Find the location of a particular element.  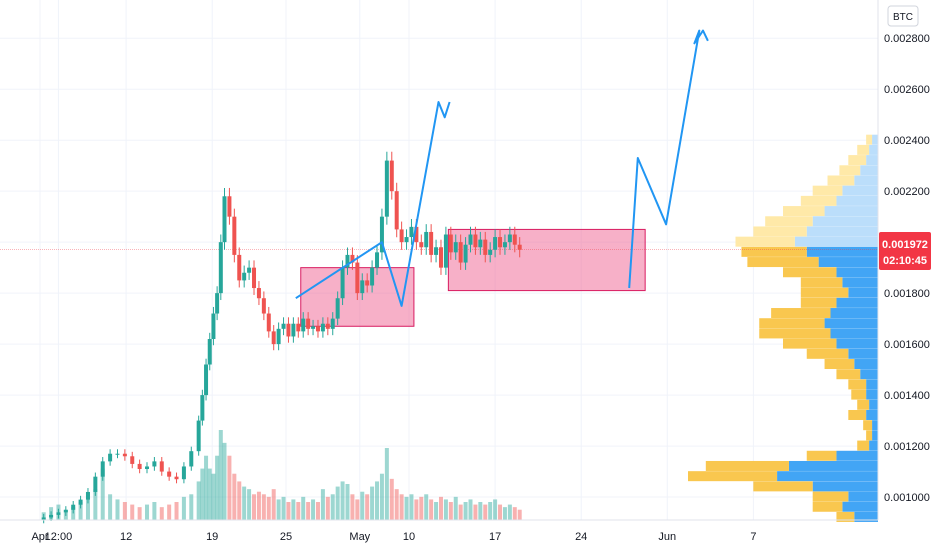

current-price-tag: 0.001972 02:10:45 is located at coordinates (905, 251).